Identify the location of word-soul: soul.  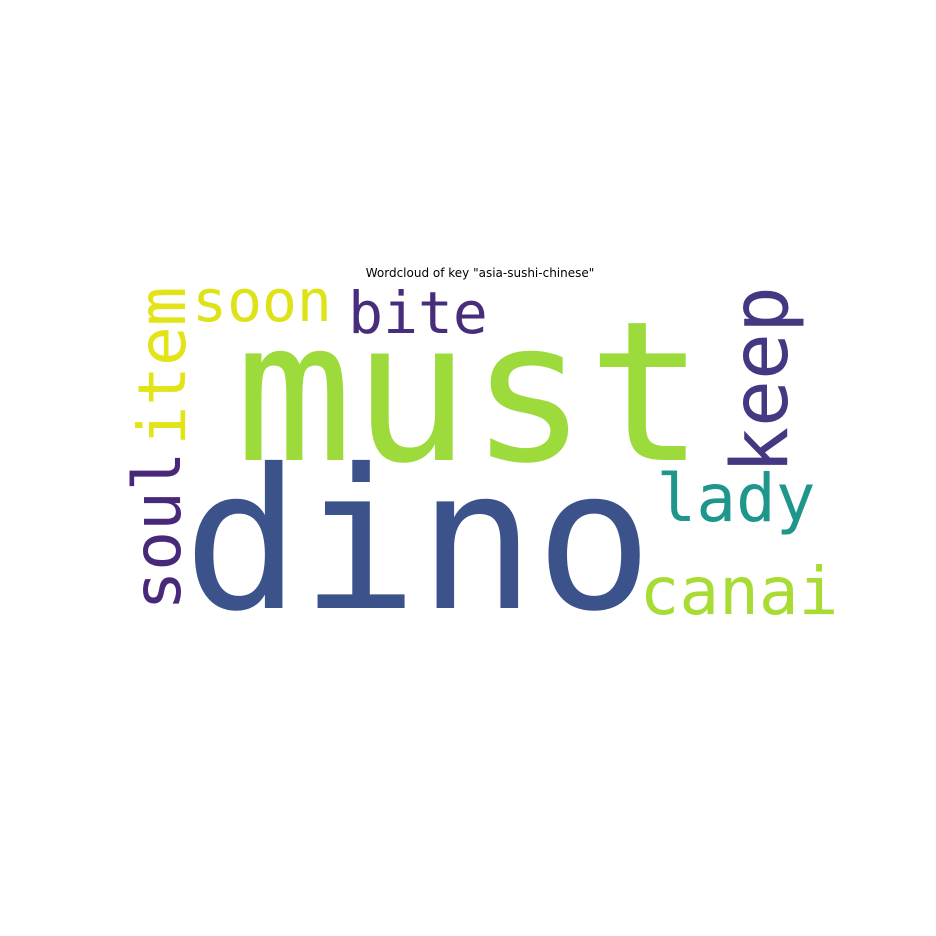
(157, 531).